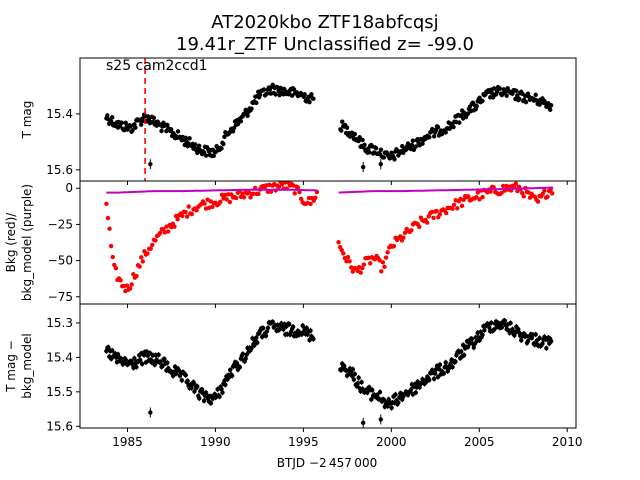 The height and width of the screenshot is (480, 640). I want to click on y-tick-label-2: −50, so click(60, 261).